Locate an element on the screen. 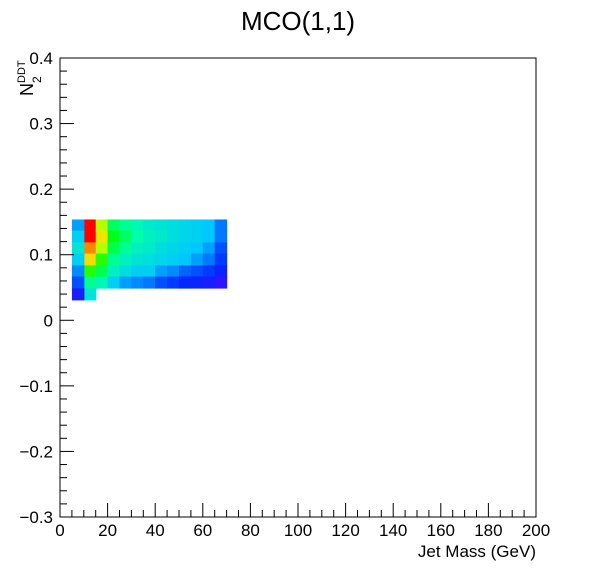  y-tick-label-0: −0.3 is located at coordinates (36, 517).